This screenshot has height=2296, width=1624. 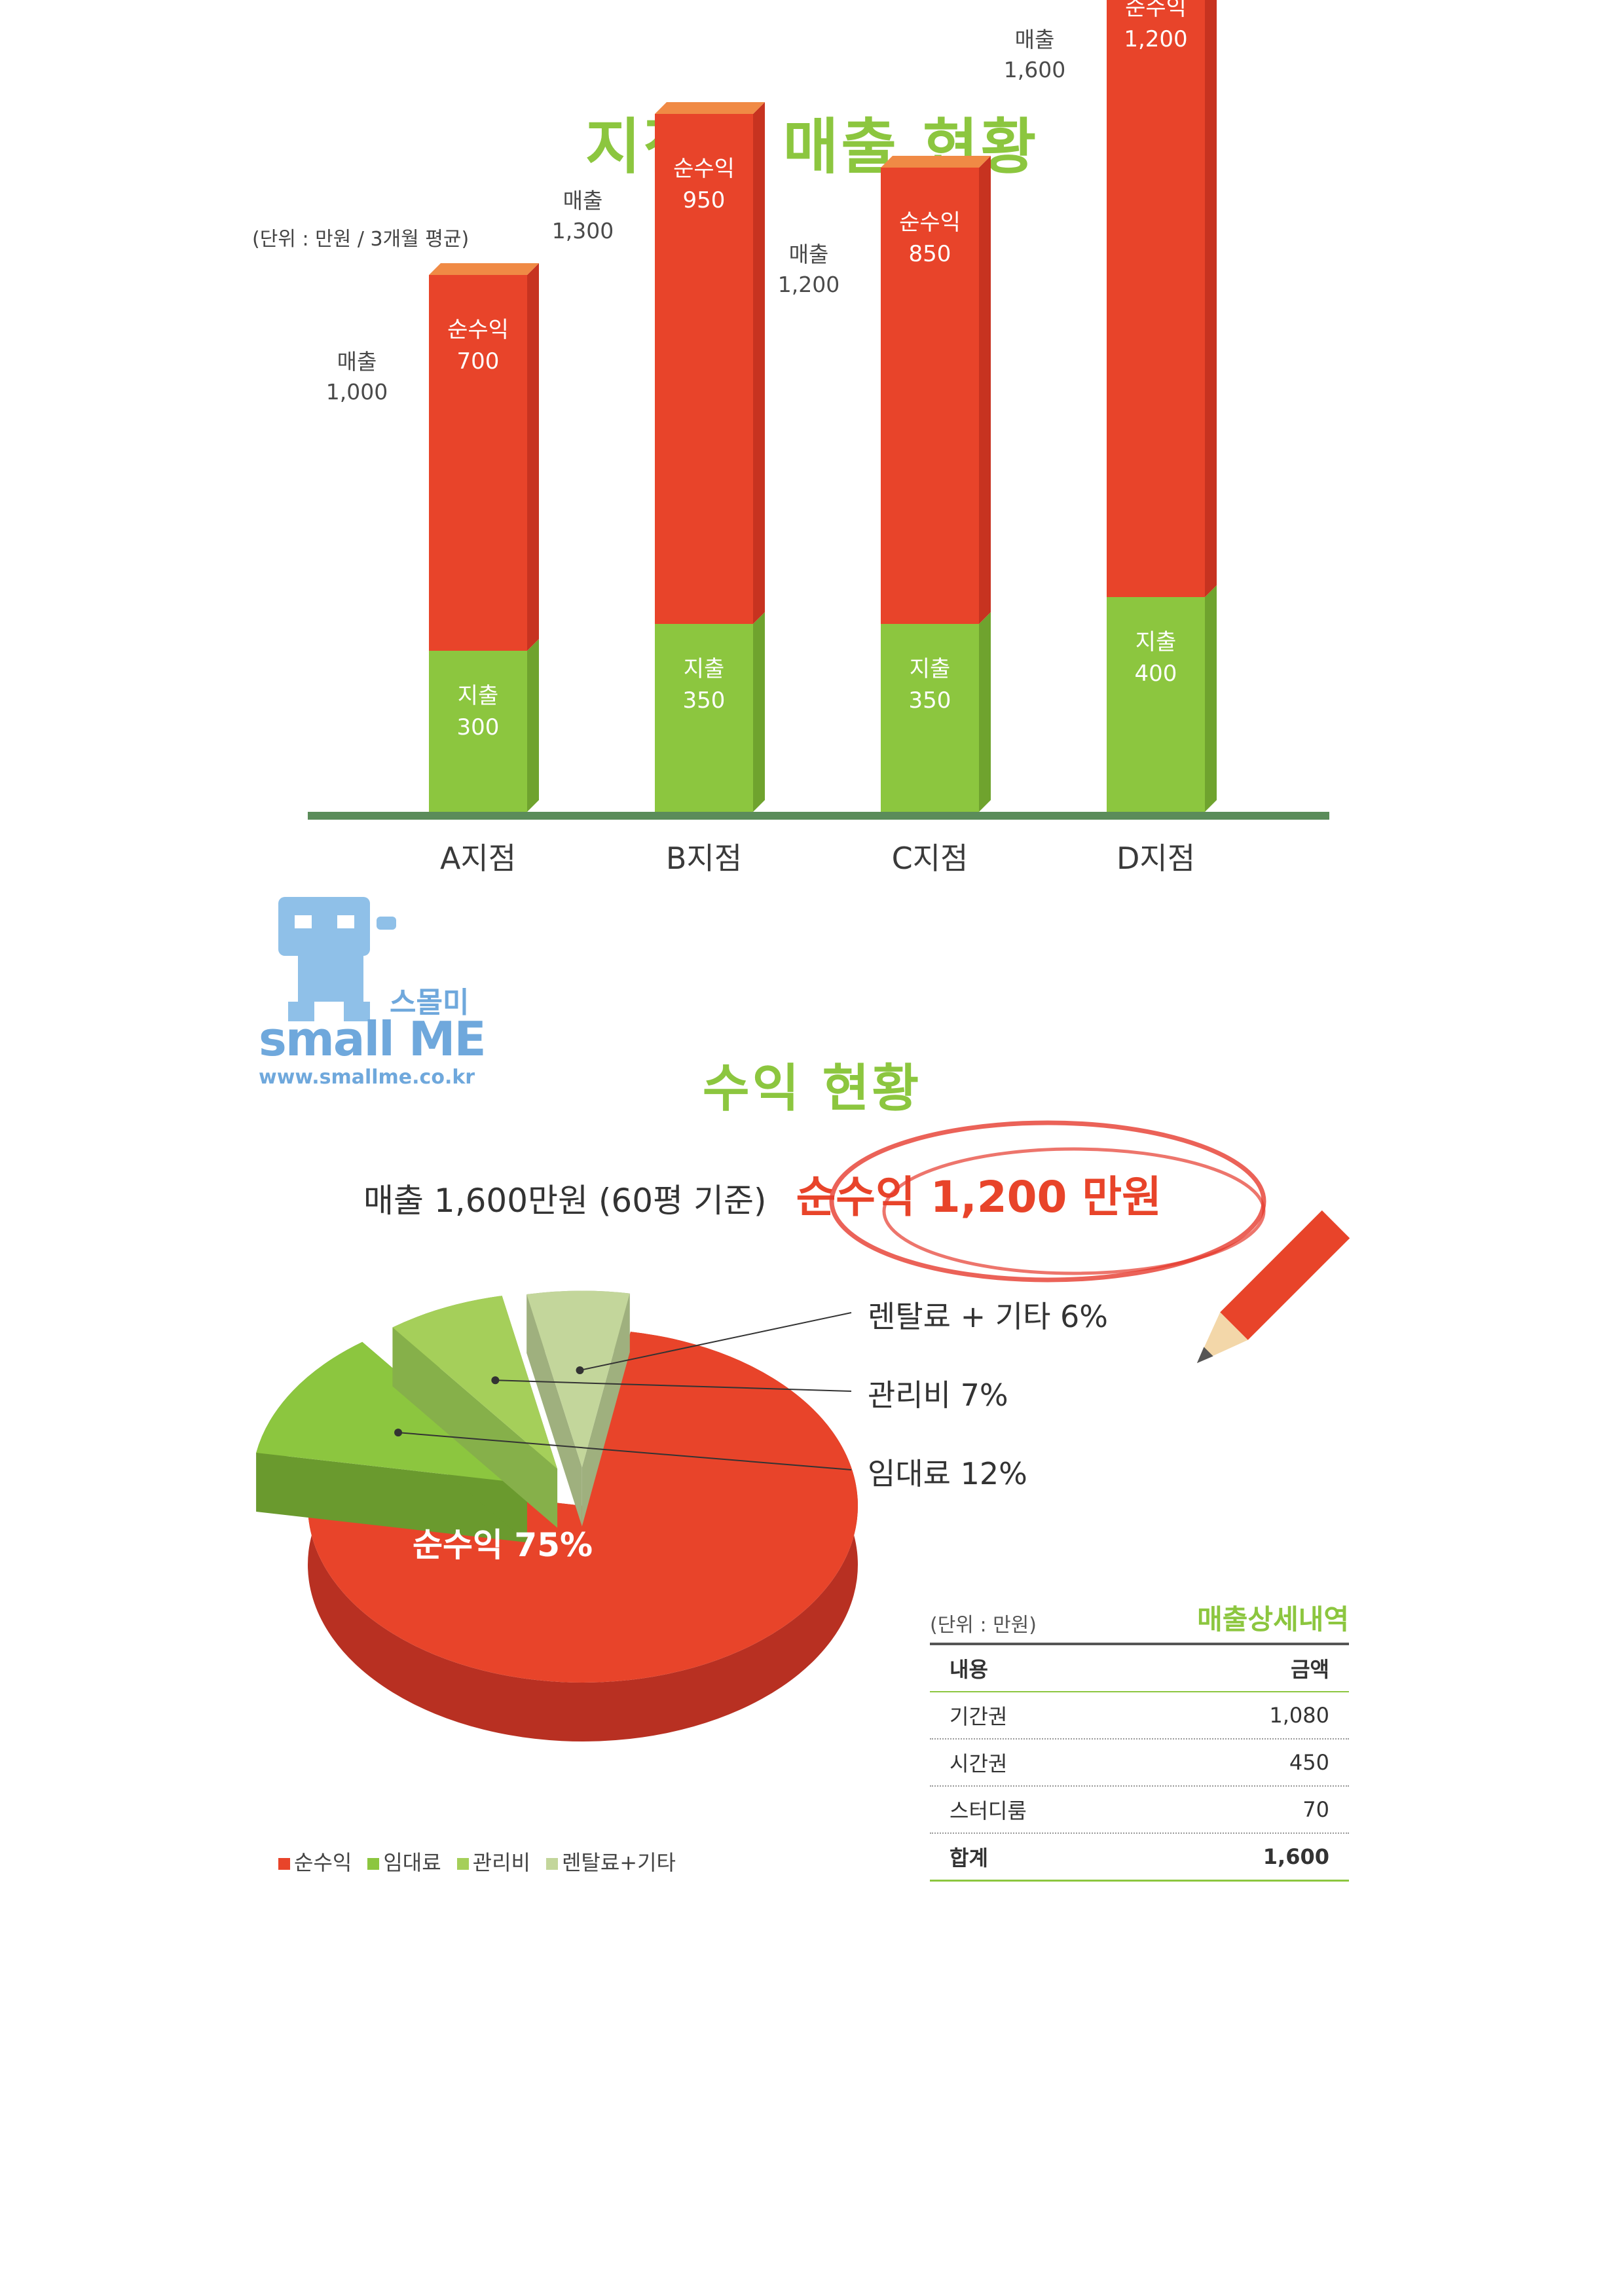 What do you see at coordinates (323, 1862) in the screenshot?
I see `legend-label: 순수익` at bounding box center [323, 1862].